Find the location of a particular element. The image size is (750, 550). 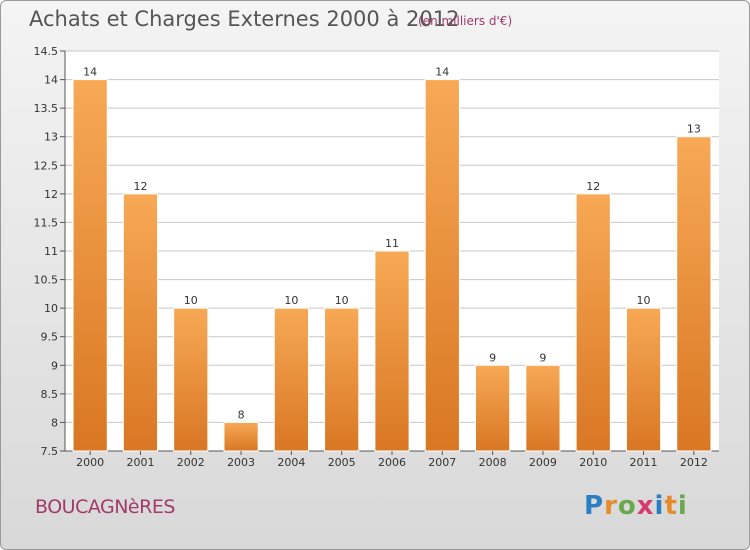

x-tick-label: 2000 is located at coordinates (90, 462).